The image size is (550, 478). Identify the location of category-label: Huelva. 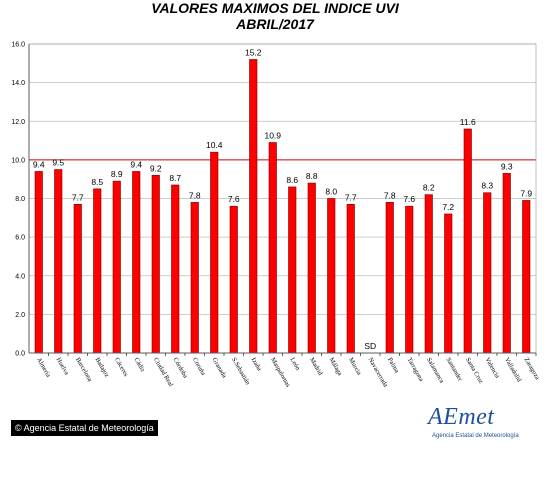
(63, 367).